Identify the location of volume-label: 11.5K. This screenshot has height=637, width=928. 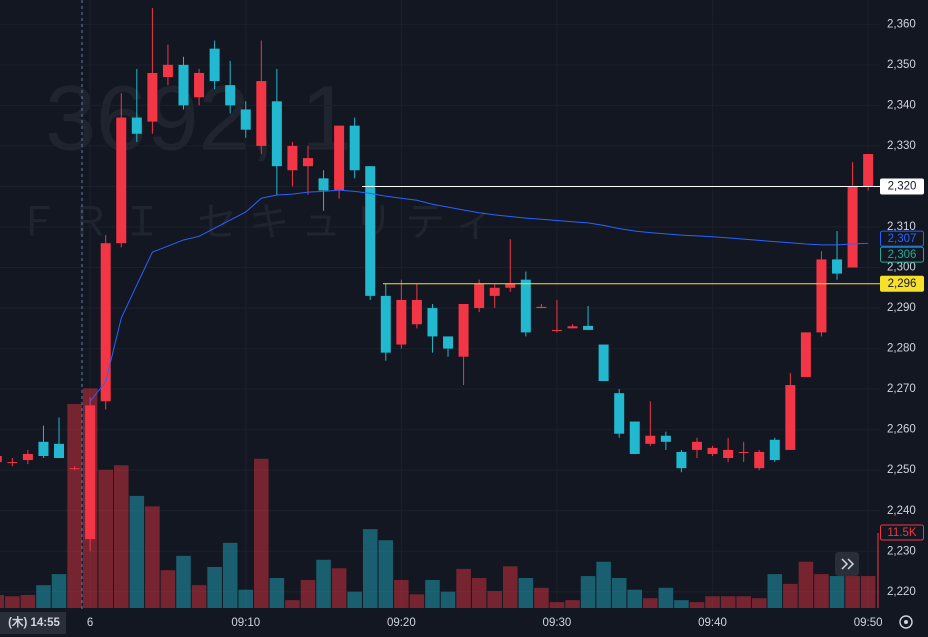
(902, 533).